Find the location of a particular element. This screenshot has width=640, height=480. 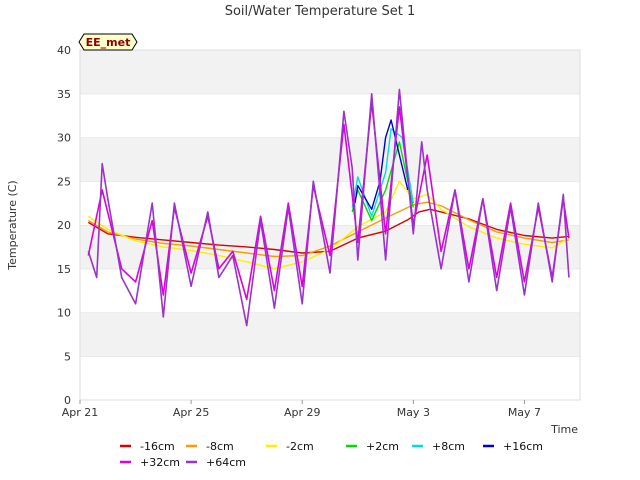

x-tick-label: May 3 is located at coordinates (413, 412).